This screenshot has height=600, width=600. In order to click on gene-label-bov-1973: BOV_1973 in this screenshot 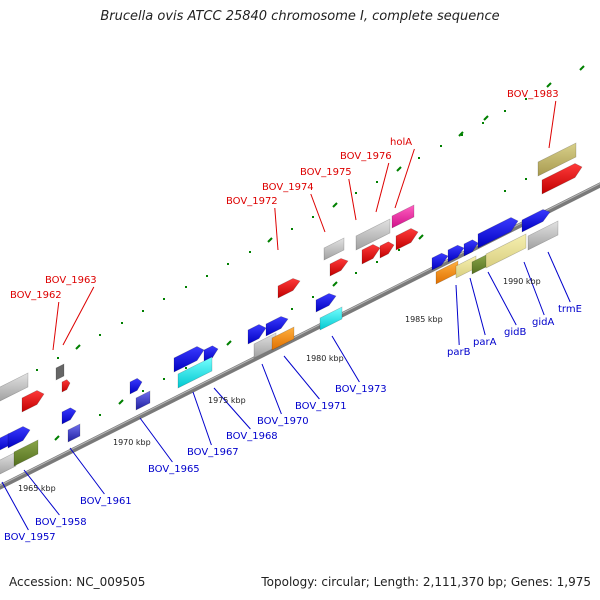, I will do `click(361, 389)`.